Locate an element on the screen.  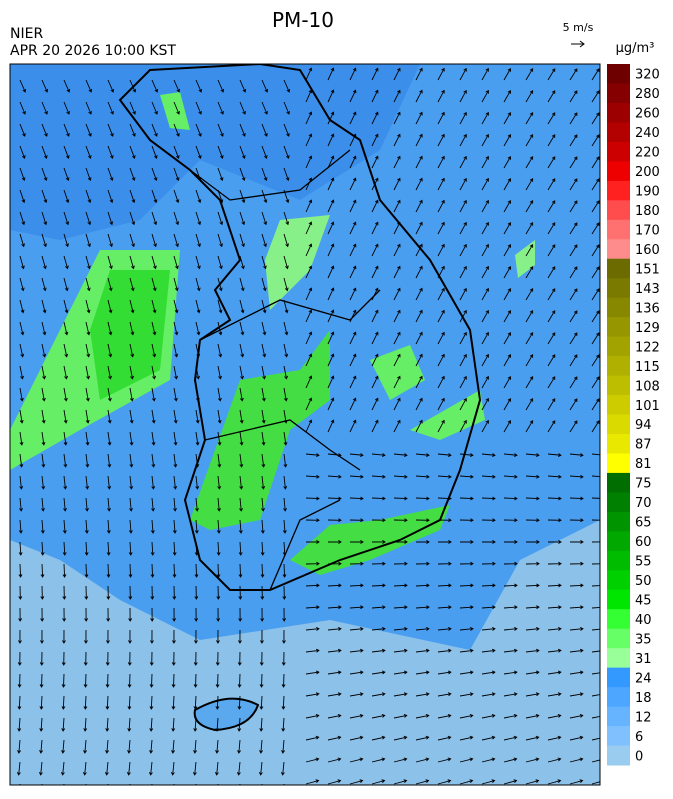
legend-label: 60 is located at coordinates (643, 542).